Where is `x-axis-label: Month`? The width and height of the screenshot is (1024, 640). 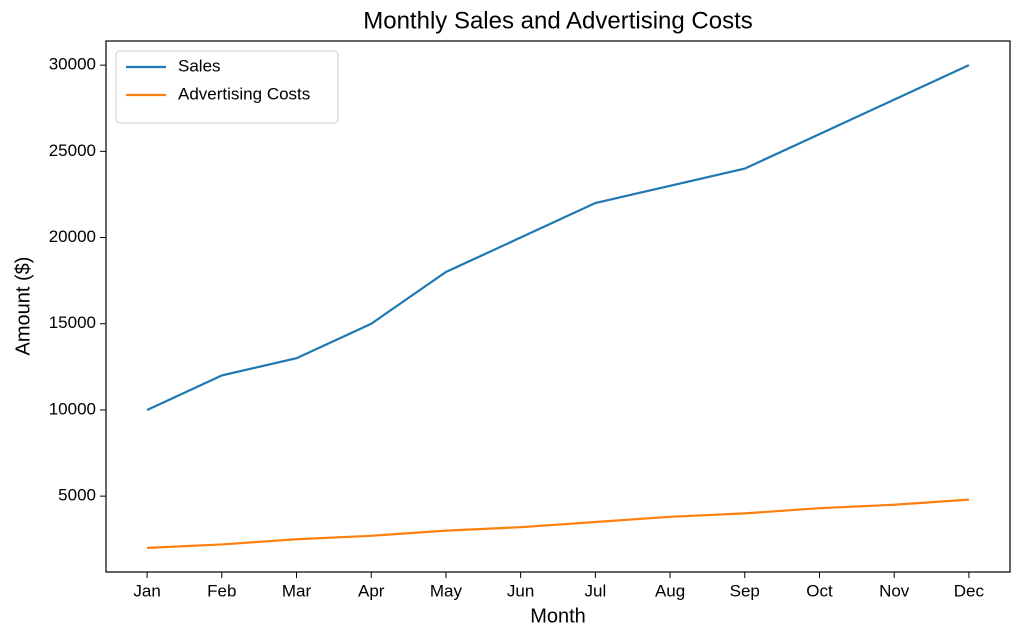 x-axis-label: Month is located at coordinates (558, 616).